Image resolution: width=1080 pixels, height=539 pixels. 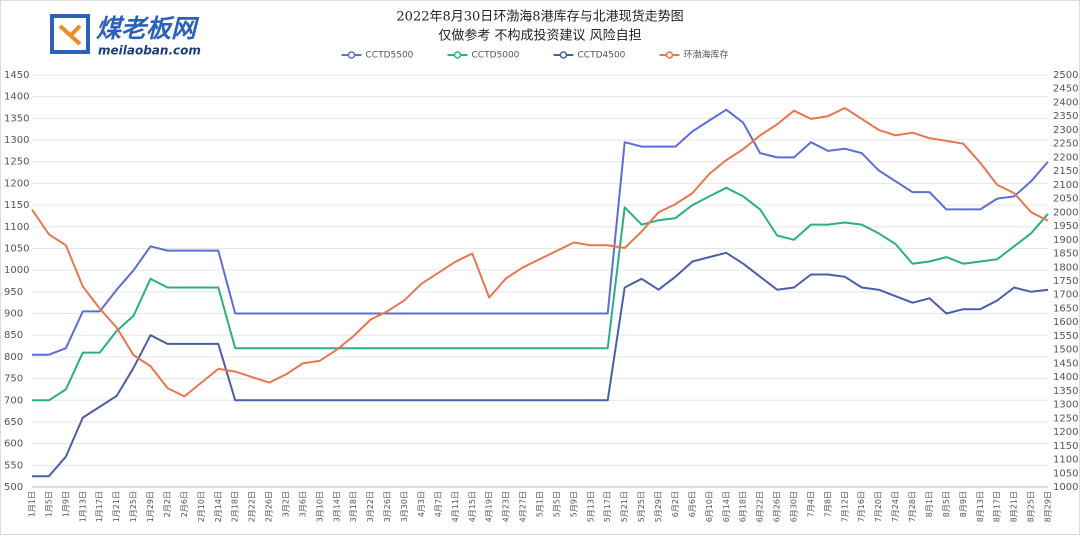 I want to click on x-tick-label: 7月4日, so click(x=810, y=504).